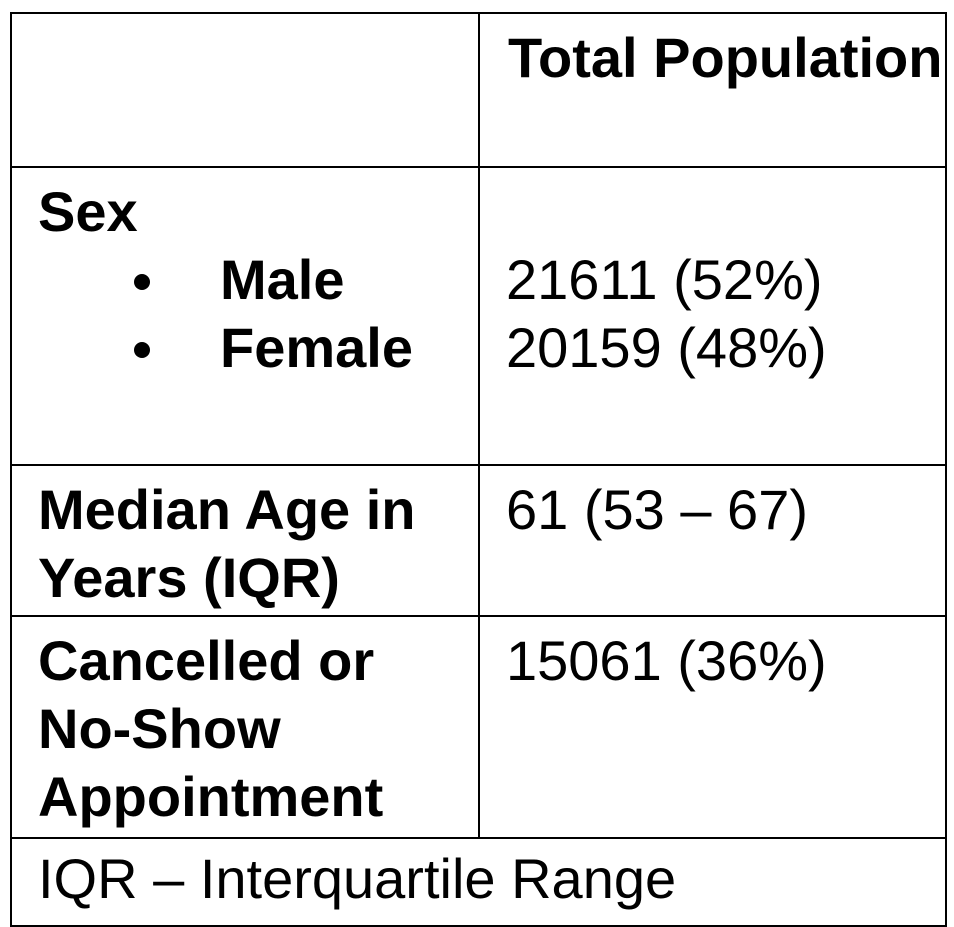 The height and width of the screenshot is (927, 954). I want to click on header-total-population: Total Population, so click(712, 90).